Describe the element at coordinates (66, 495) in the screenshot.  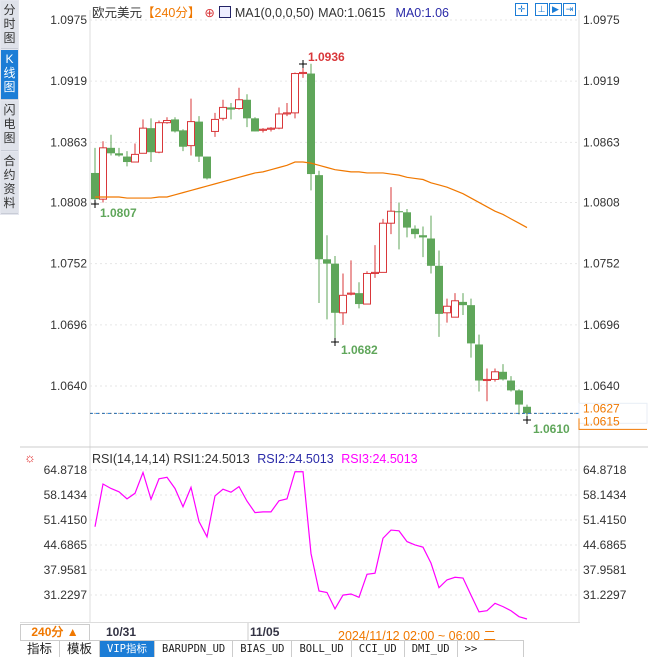
I see `rsi-tick-left: 58.1434` at that location.